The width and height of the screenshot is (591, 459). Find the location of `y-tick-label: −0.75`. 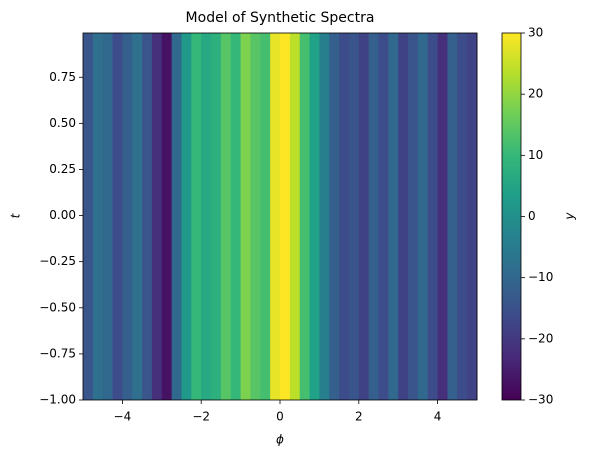

y-tick-label: −0.75 is located at coordinates (57, 353).